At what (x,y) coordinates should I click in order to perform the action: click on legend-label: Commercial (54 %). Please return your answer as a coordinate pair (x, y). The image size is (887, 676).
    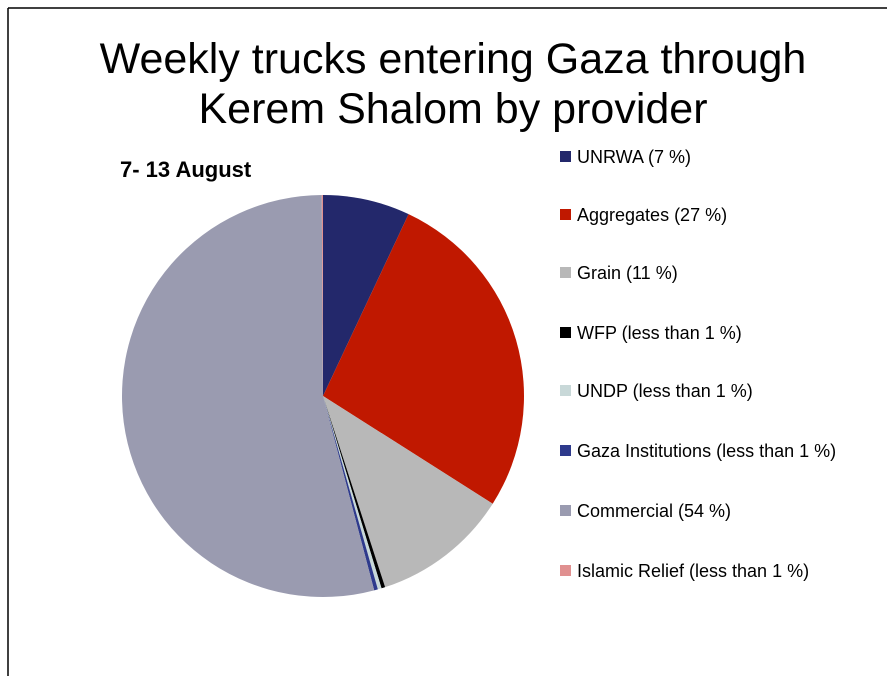
    Looking at the image, I should click on (654, 511).